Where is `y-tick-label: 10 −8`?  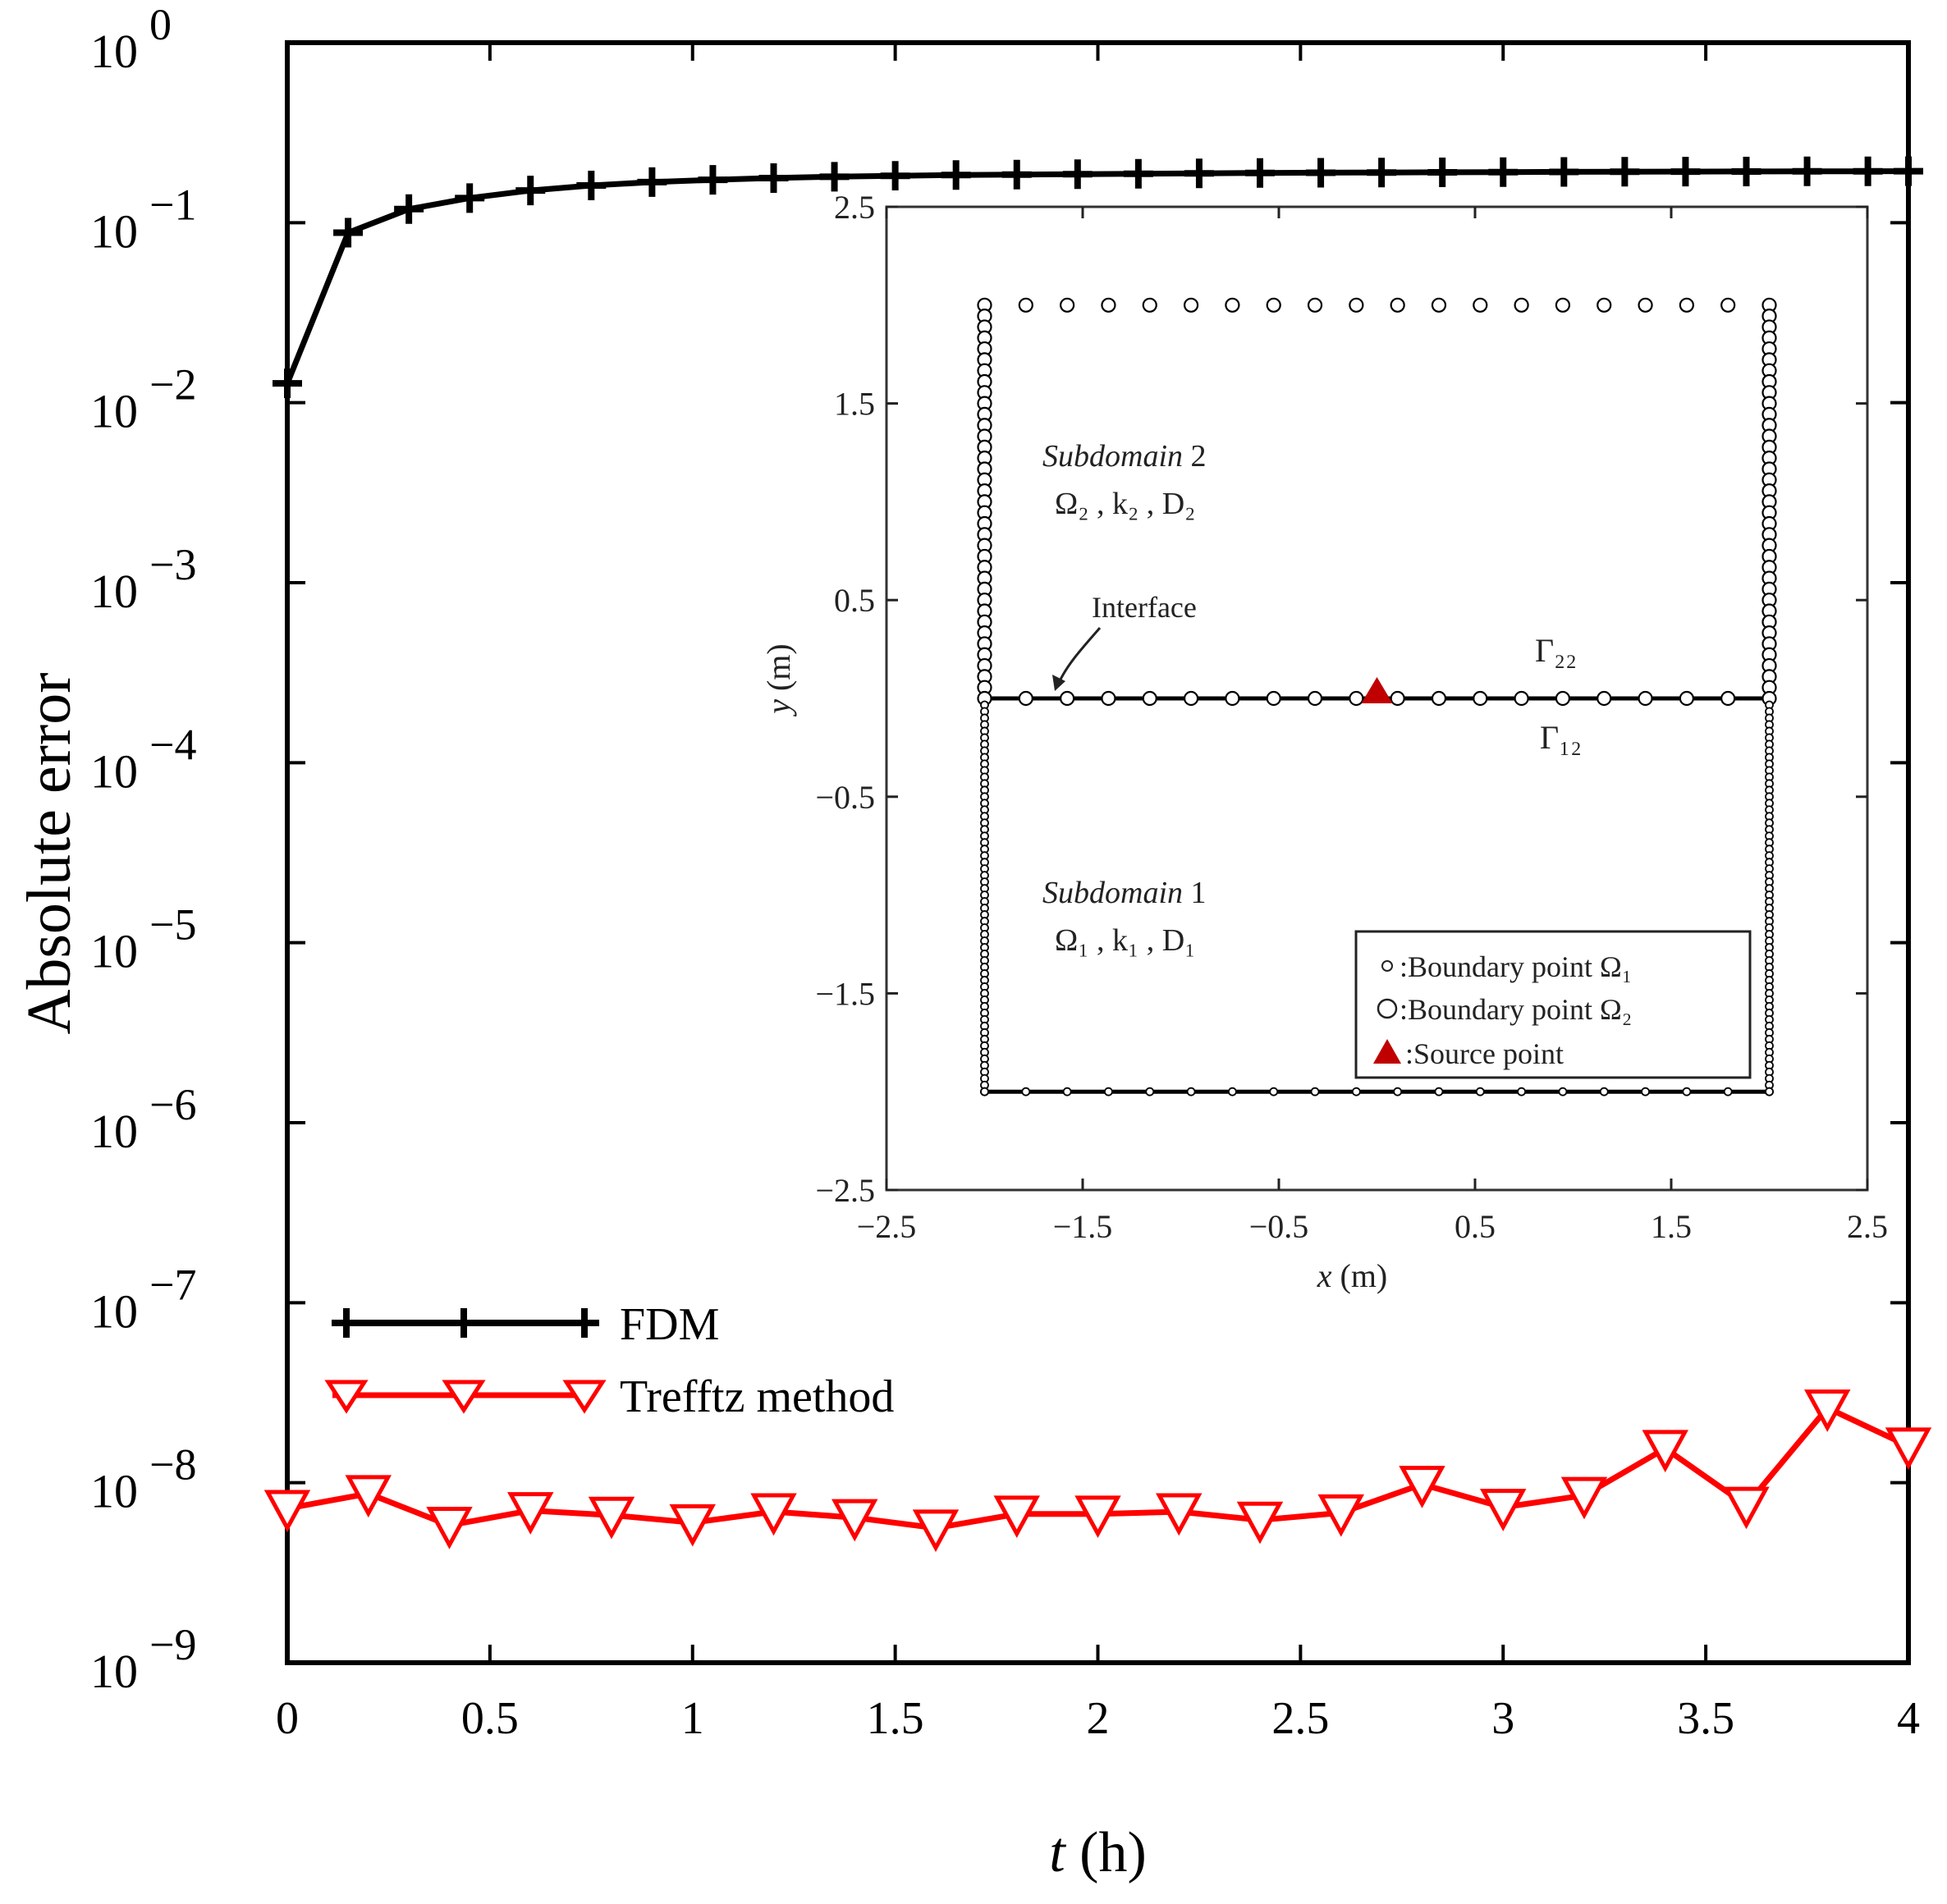
y-tick-label: 10 −8 is located at coordinates (143, 1479).